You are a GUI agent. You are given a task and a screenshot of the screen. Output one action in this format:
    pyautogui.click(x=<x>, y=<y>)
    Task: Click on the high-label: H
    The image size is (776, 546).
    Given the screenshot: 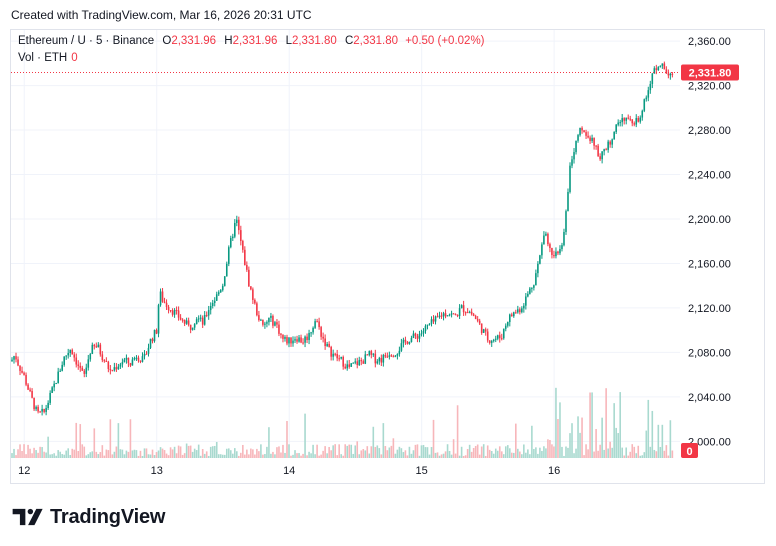 What is the action you would take?
    pyautogui.click(x=228, y=41)
    